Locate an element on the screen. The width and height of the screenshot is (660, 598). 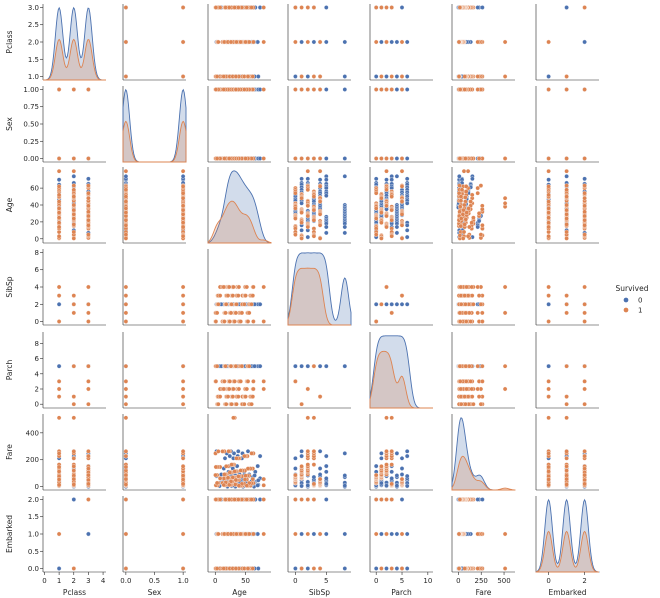
legend-title: Survived is located at coordinates (632, 288).